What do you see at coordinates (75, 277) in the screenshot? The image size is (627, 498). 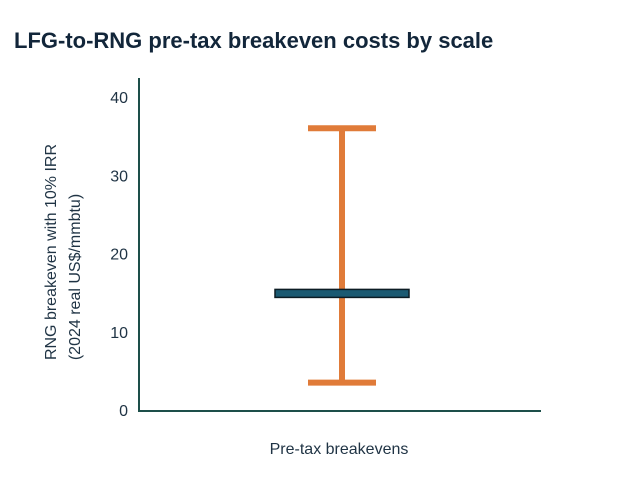 I see `y-axis-label-line2: (2024 real US$/mmbtu)` at bounding box center [75, 277].